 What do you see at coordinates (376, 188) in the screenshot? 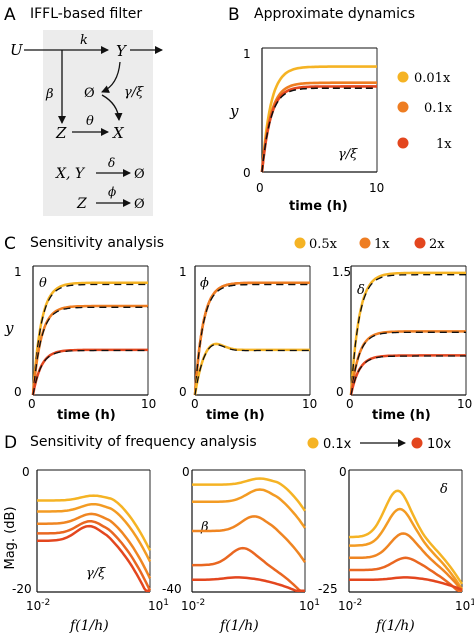
I see `panel-b-xtick-max: 10` at bounding box center [376, 188].